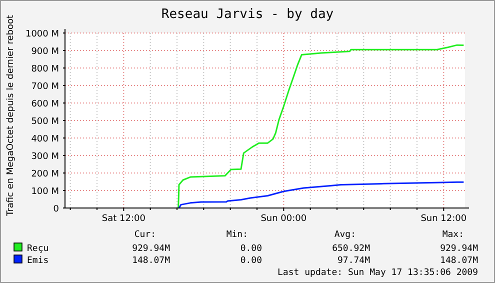 The image size is (495, 283). What do you see at coordinates (443, 219) in the screenshot?
I see `x-tick-label: Sun 12:00` at bounding box center [443, 219].